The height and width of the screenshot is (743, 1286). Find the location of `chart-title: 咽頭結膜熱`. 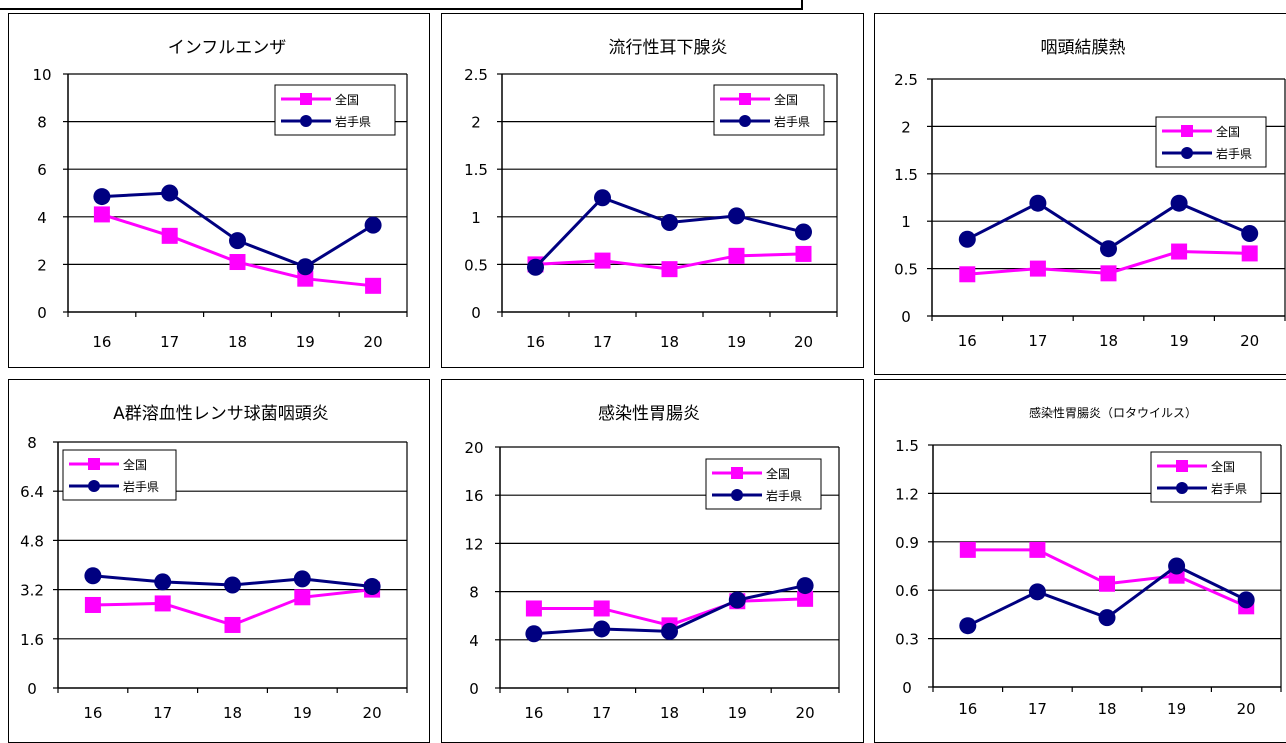

chart-title: 咽頭結膜熱 is located at coordinates (1083, 48).